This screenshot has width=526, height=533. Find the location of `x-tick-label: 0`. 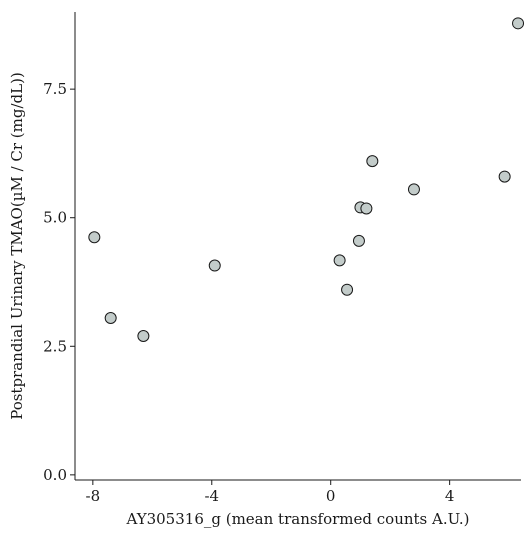

x-tick-label: 0 is located at coordinates (331, 496).